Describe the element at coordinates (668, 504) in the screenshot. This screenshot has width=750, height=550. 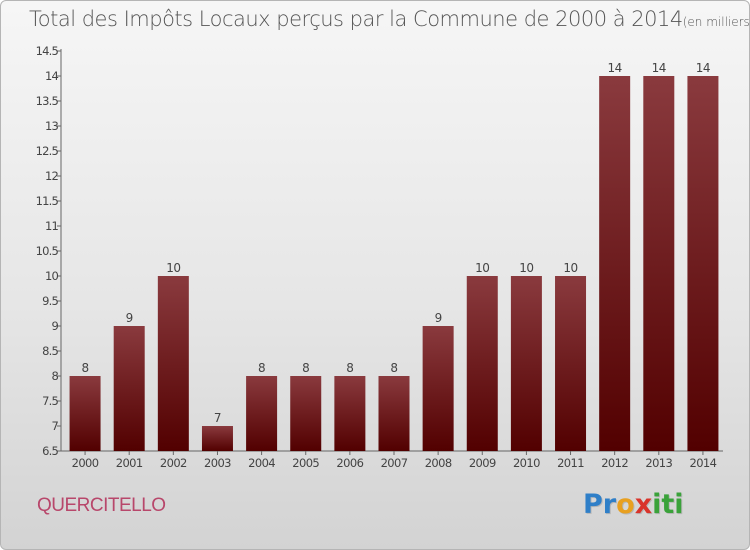
I see `logo-letter: t` at that location.